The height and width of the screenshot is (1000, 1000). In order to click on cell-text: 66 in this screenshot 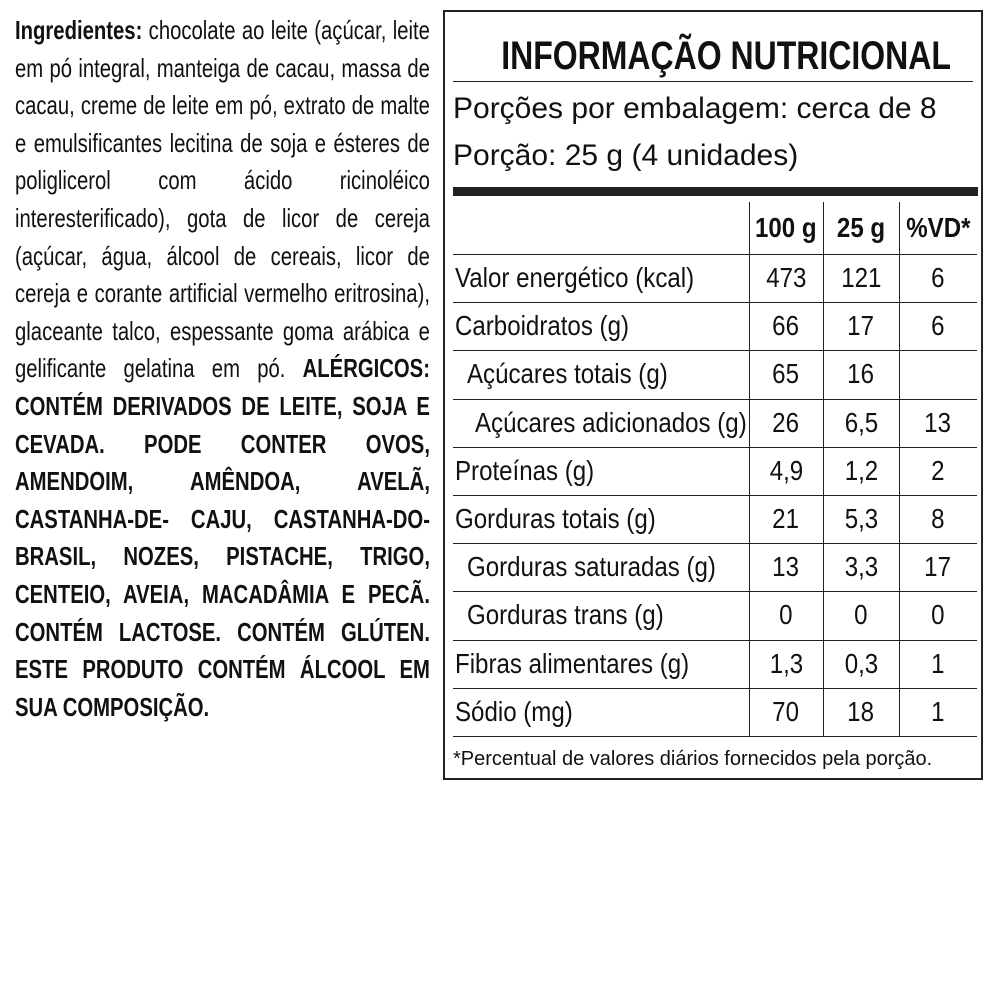, I will do `click(786, 326)`.